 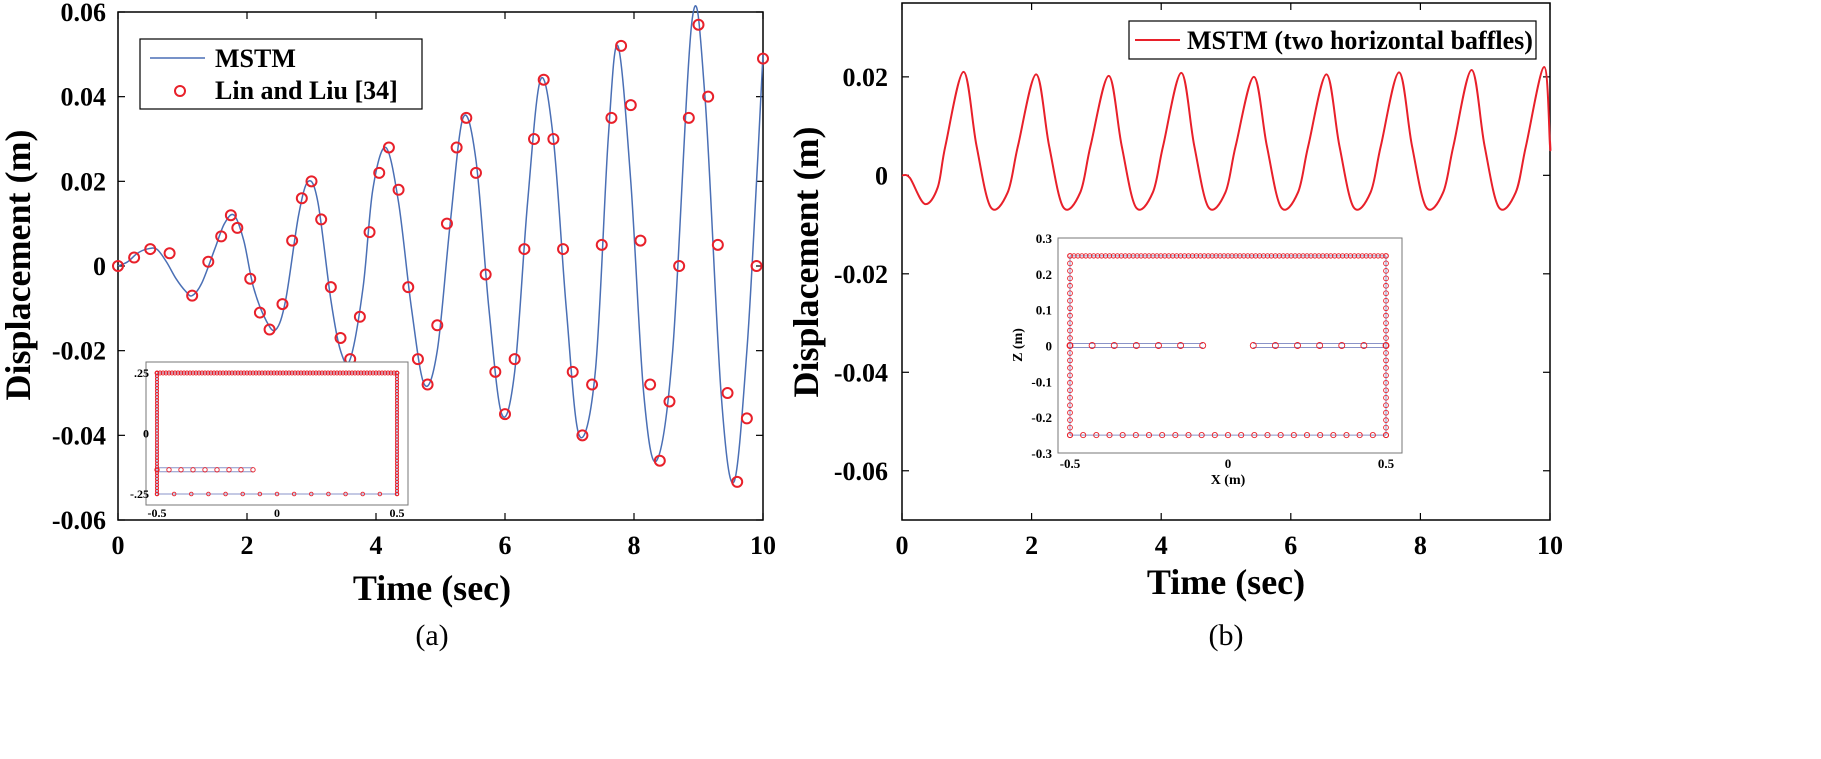 What do you see at coordinates (1228, 346) in the screenshot?
I see `inset-b-tank` at bounding box center [1228, 346].